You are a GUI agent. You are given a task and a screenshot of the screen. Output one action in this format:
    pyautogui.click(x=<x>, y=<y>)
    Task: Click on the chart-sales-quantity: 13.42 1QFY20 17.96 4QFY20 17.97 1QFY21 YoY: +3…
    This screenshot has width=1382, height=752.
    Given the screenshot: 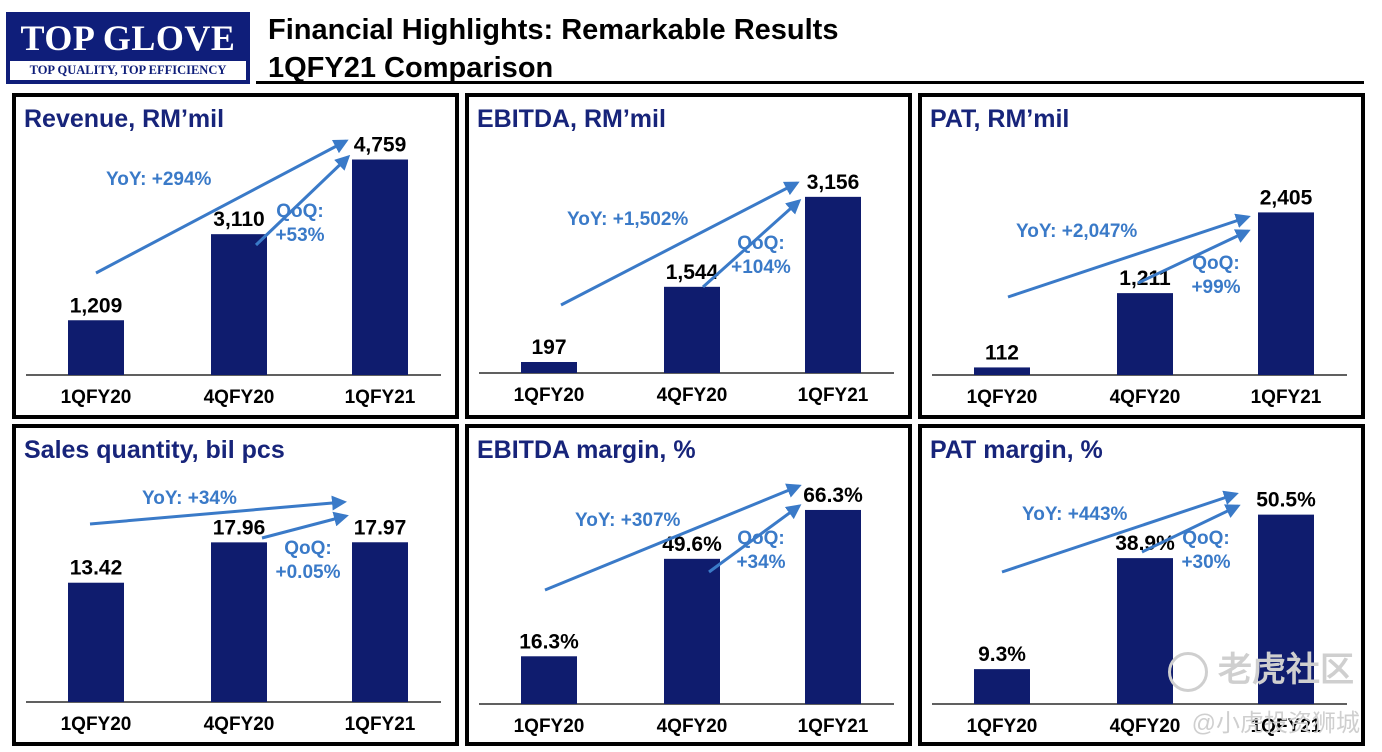 What is the action you would take?
    pyautogui.click(x=233, y=611)
    